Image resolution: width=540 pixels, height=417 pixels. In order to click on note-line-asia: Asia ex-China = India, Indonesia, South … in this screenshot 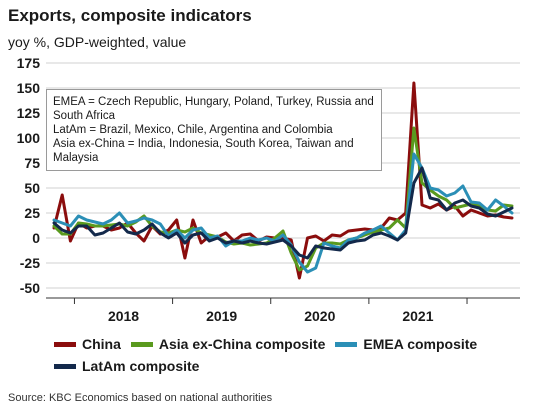, I will do `click(203, 151)`.